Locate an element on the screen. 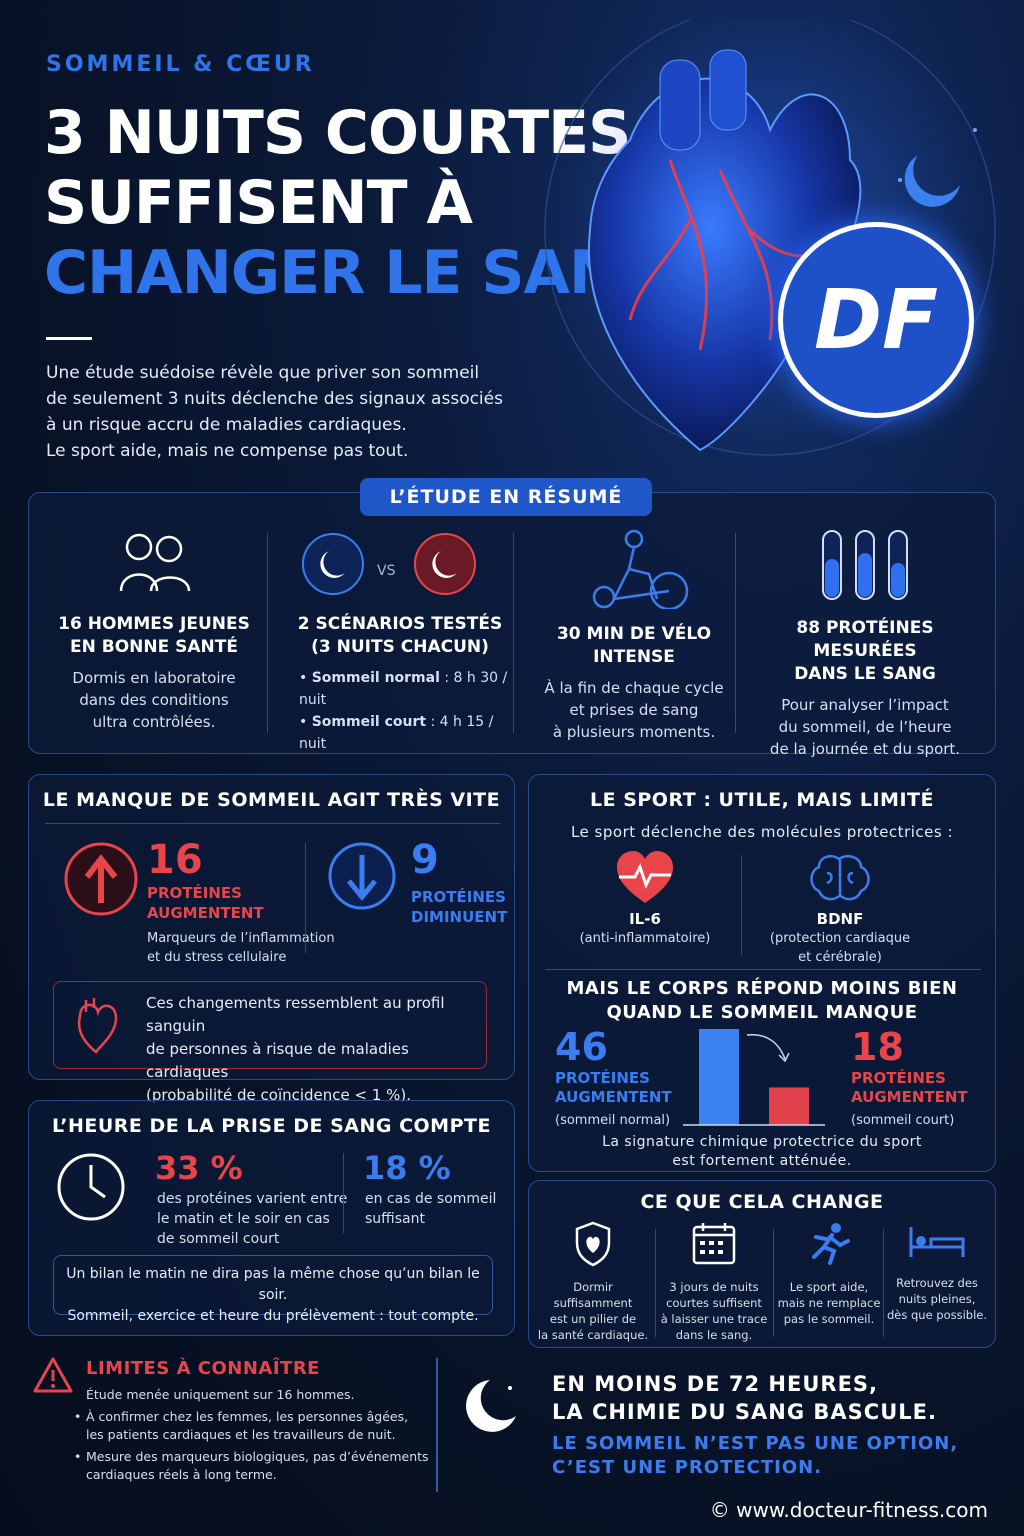 The width and height of the screenshot is (1024, 1536). limits-title: LIMITES À CONNAÎTRE is located at coordinates (203, 1368).